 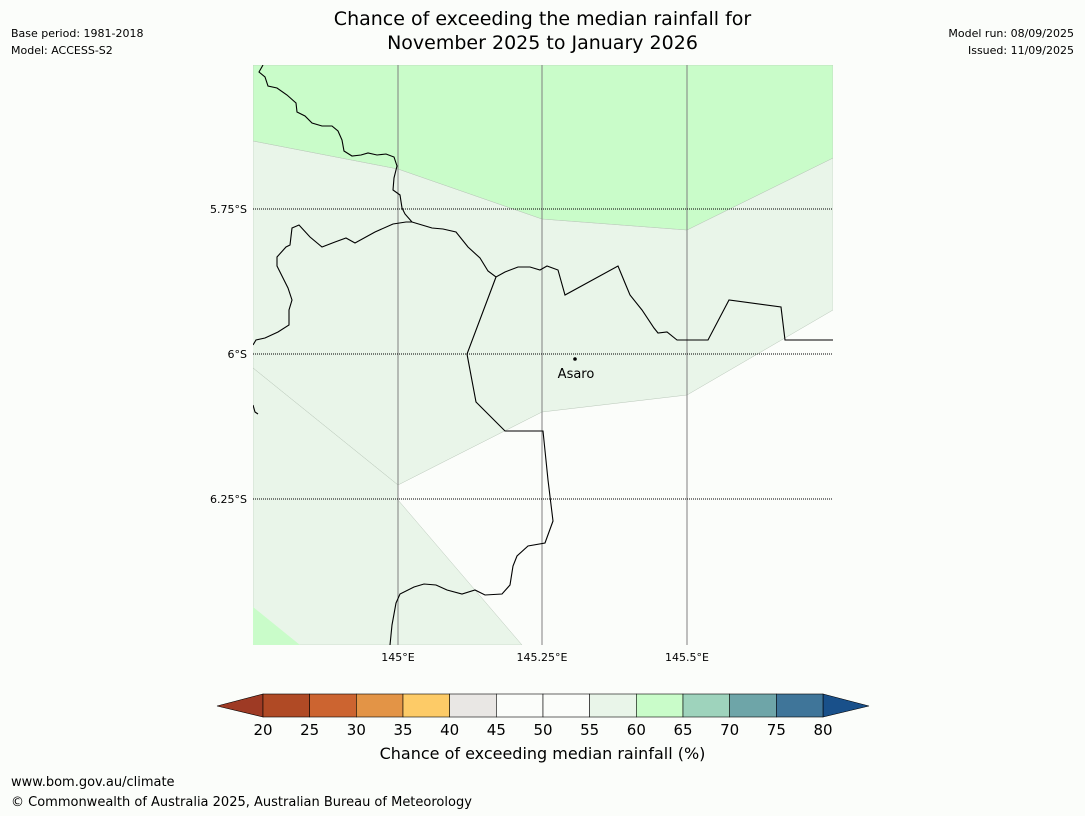 I want to click on lat-label-5-75: 5.75°S, so click(x=228, y=209).